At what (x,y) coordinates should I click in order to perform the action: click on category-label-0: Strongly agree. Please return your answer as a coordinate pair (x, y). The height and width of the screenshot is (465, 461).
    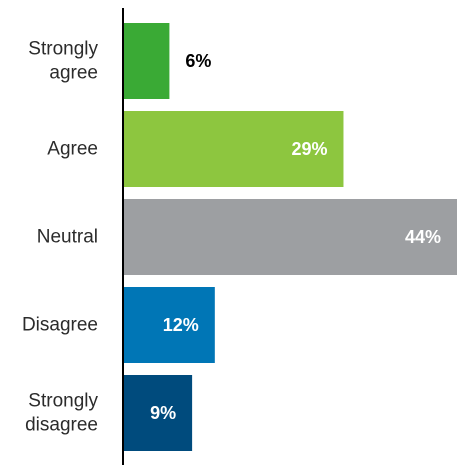
    Looking at the image, I should click on (63, 61).